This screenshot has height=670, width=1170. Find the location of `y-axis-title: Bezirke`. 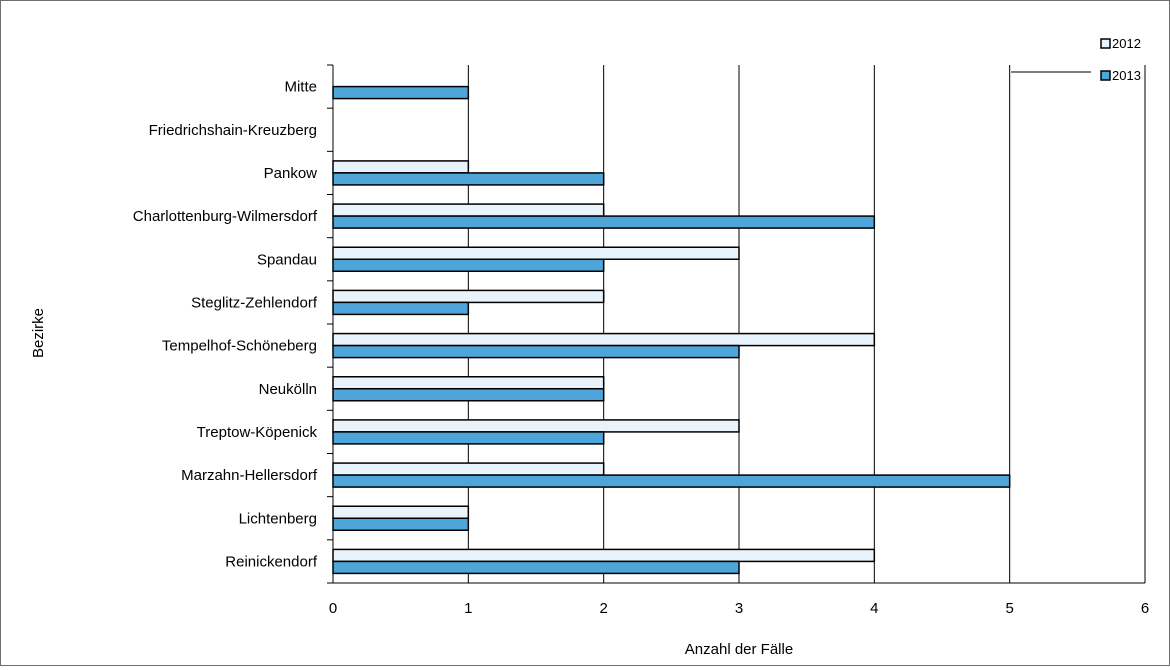

y-axis-title: Bezirke is located at coordinates (38, 333).